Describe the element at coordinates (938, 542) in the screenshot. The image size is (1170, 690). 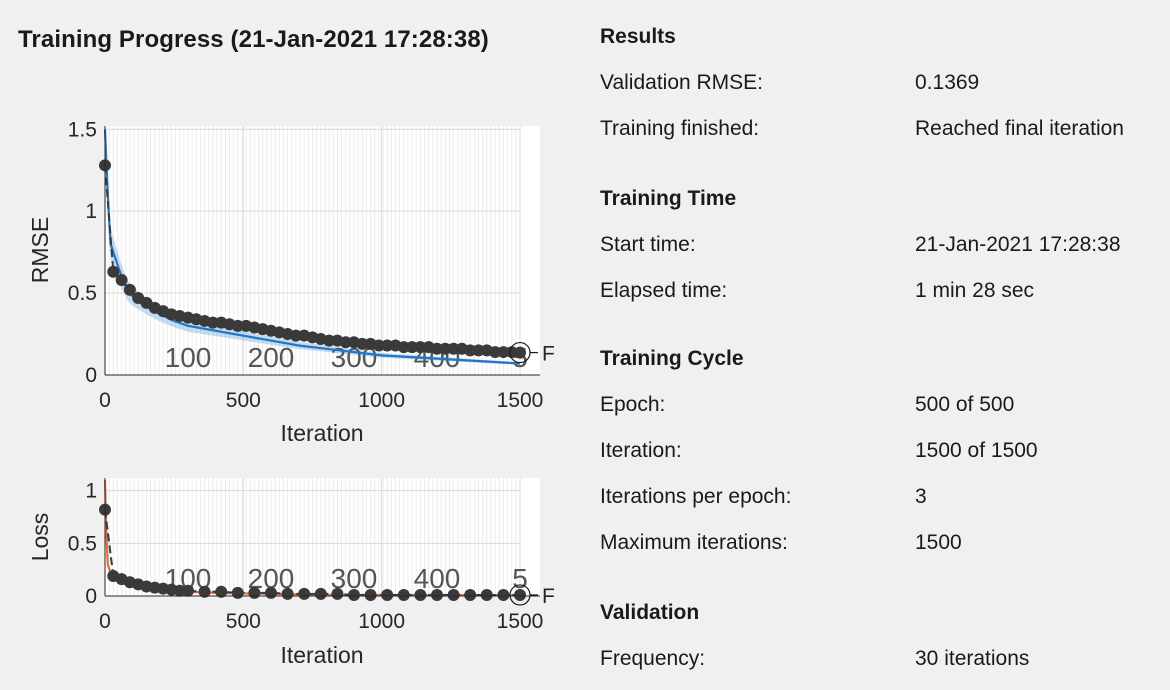
I see `maximum-iterations-value: 1500` at that location.